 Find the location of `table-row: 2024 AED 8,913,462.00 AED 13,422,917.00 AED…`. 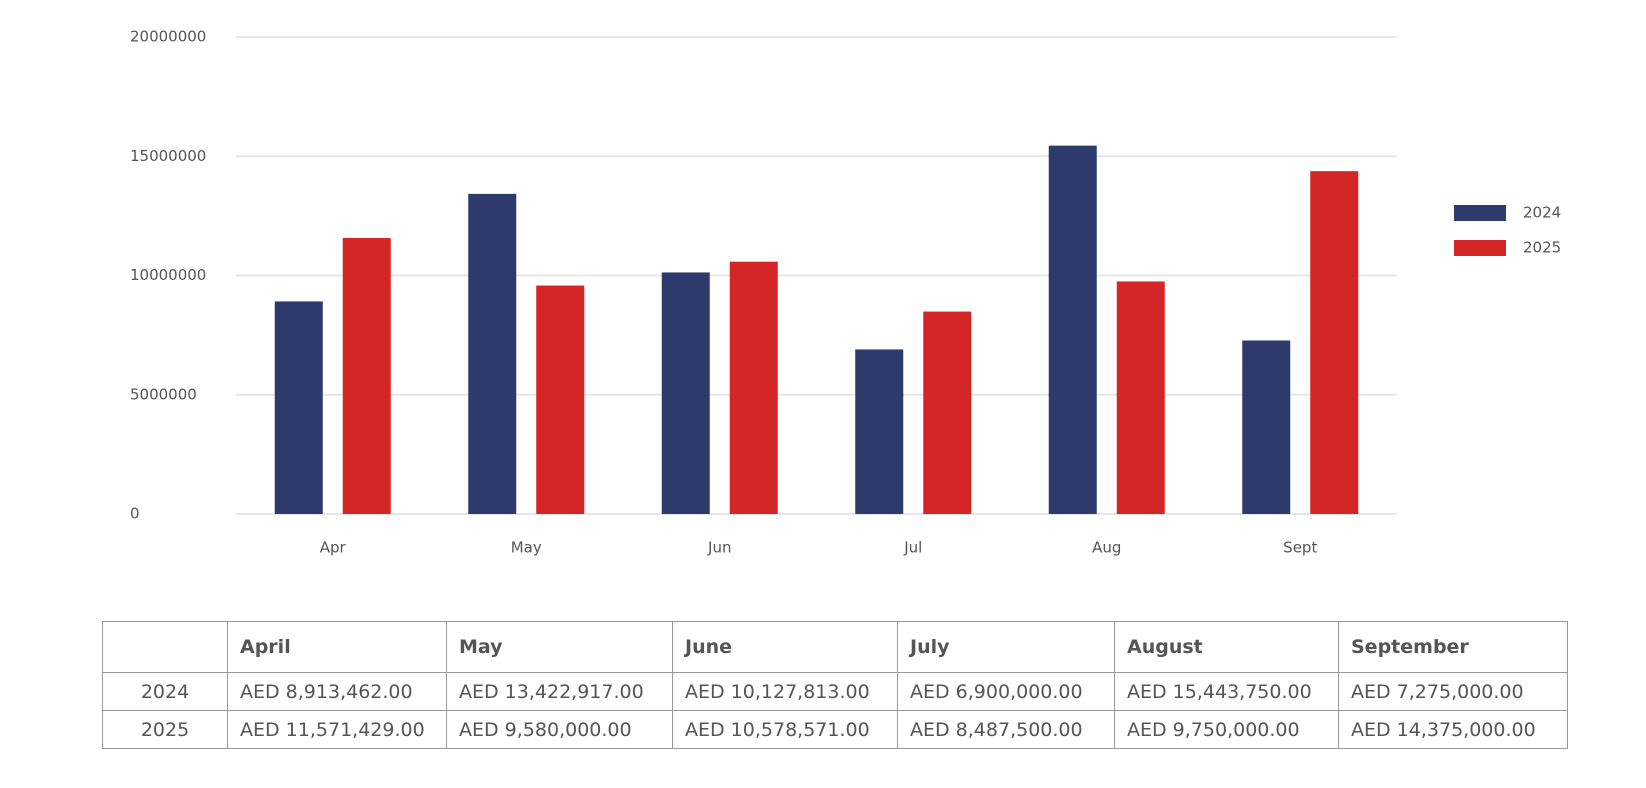

table-row: 2024 AED 8,913,462.00 AED 13,422,917.00 AED… is located at coordinates (835, 691).